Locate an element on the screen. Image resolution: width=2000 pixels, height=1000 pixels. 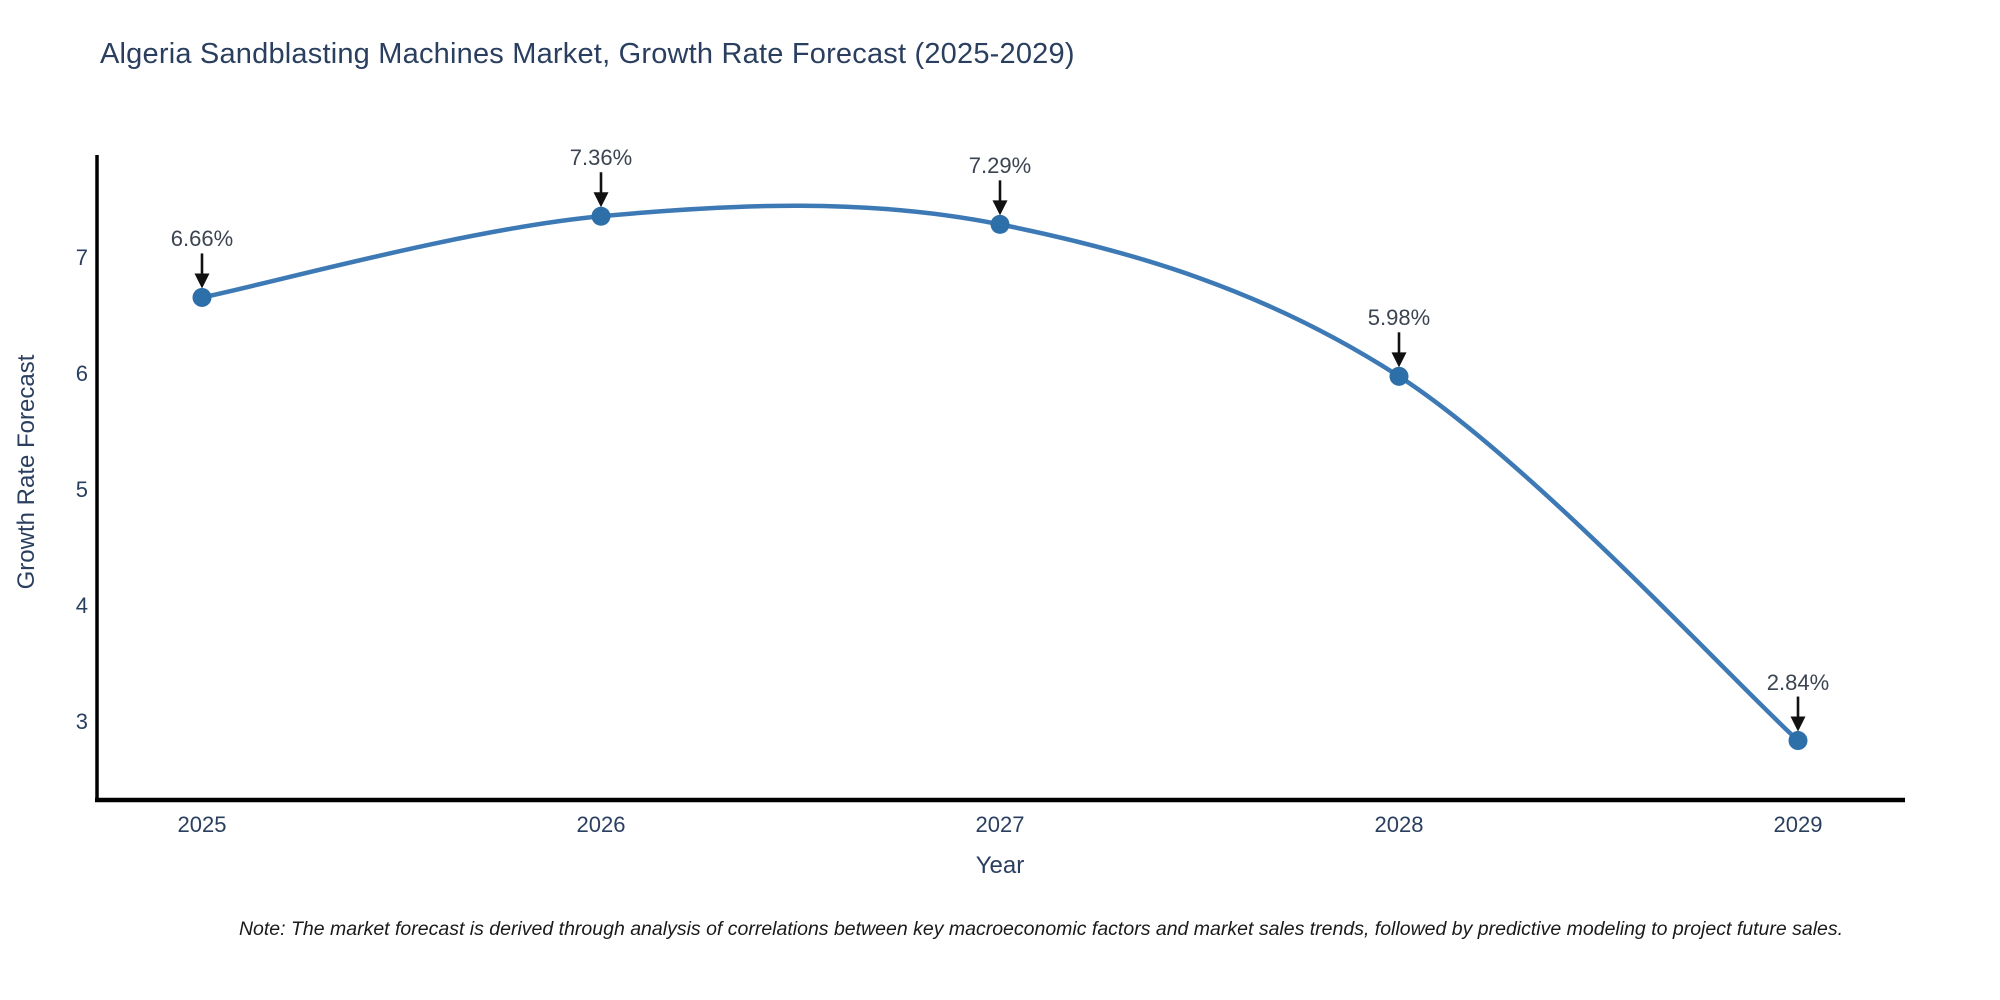
y-tick-label: 6 is located at coordinates (81, 373).